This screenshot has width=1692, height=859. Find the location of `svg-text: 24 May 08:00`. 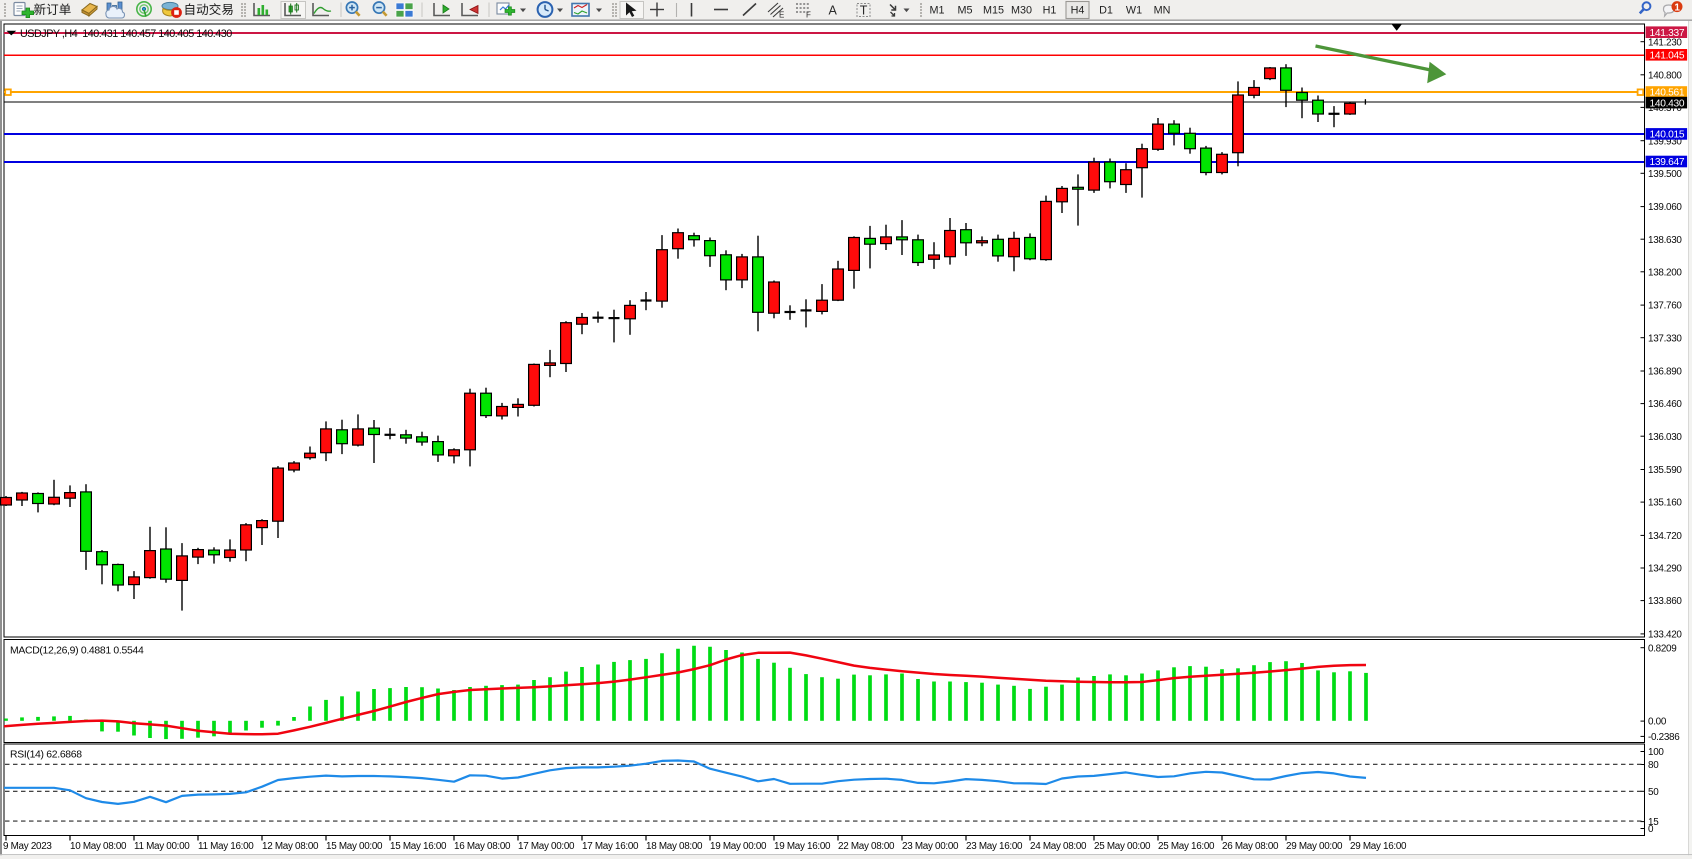

svg-text: 24 May 08:00 is located at coordinates (1058, 846).